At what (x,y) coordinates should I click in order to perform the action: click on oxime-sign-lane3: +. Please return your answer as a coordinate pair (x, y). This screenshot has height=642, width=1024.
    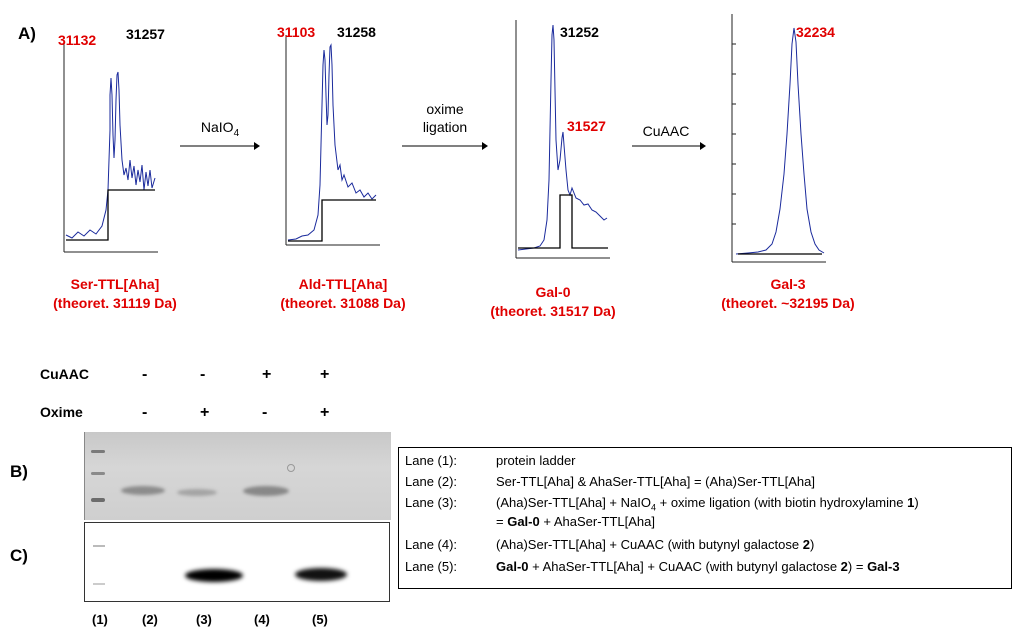
    Looking at the image, I should click on (205, 412).